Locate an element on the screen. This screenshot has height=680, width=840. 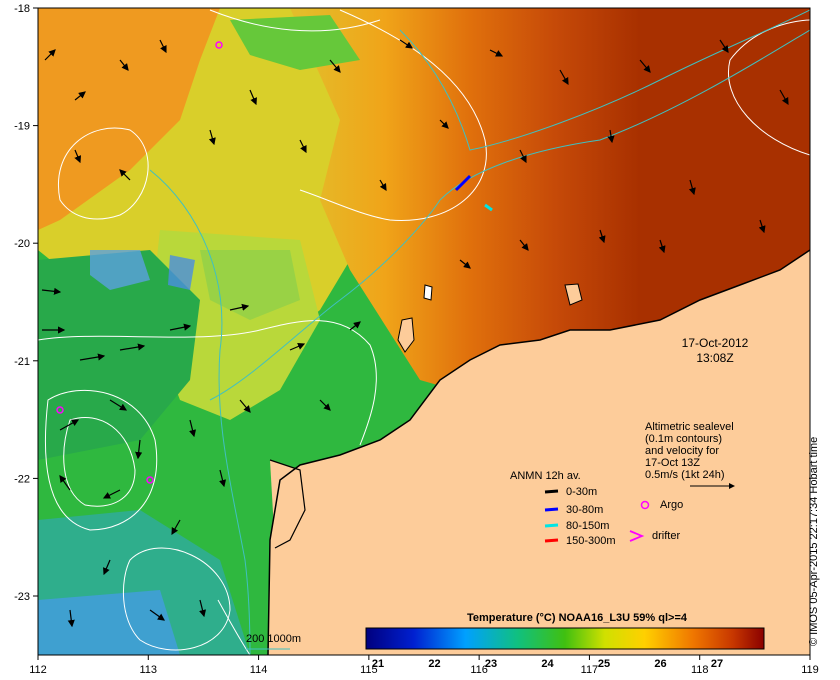
drifter-label: drifter is located at coordinates (666, 536).